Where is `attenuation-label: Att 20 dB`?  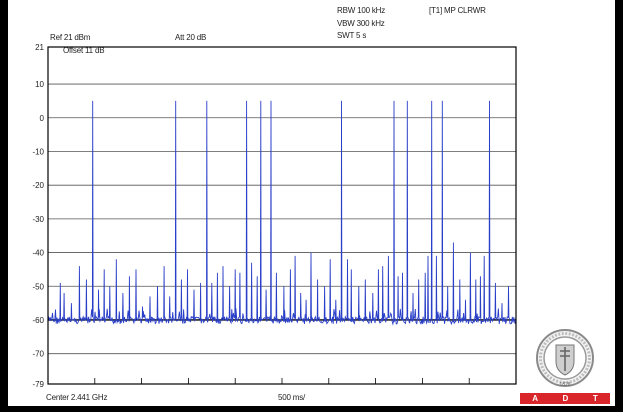 attenuation-label: Att 20 dB is located at coordinates (191, 37).